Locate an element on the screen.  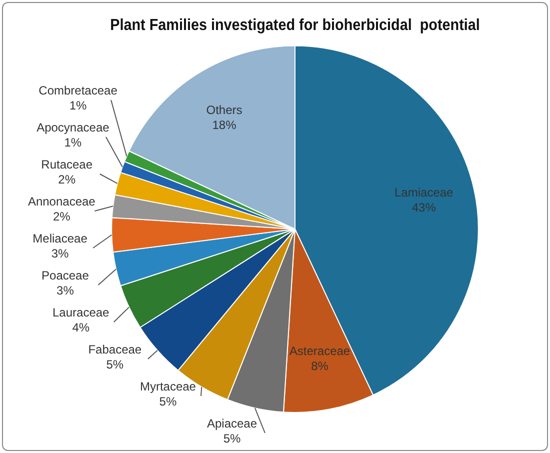
slice-label: Meliaceae is located at coordinates (60, 238).